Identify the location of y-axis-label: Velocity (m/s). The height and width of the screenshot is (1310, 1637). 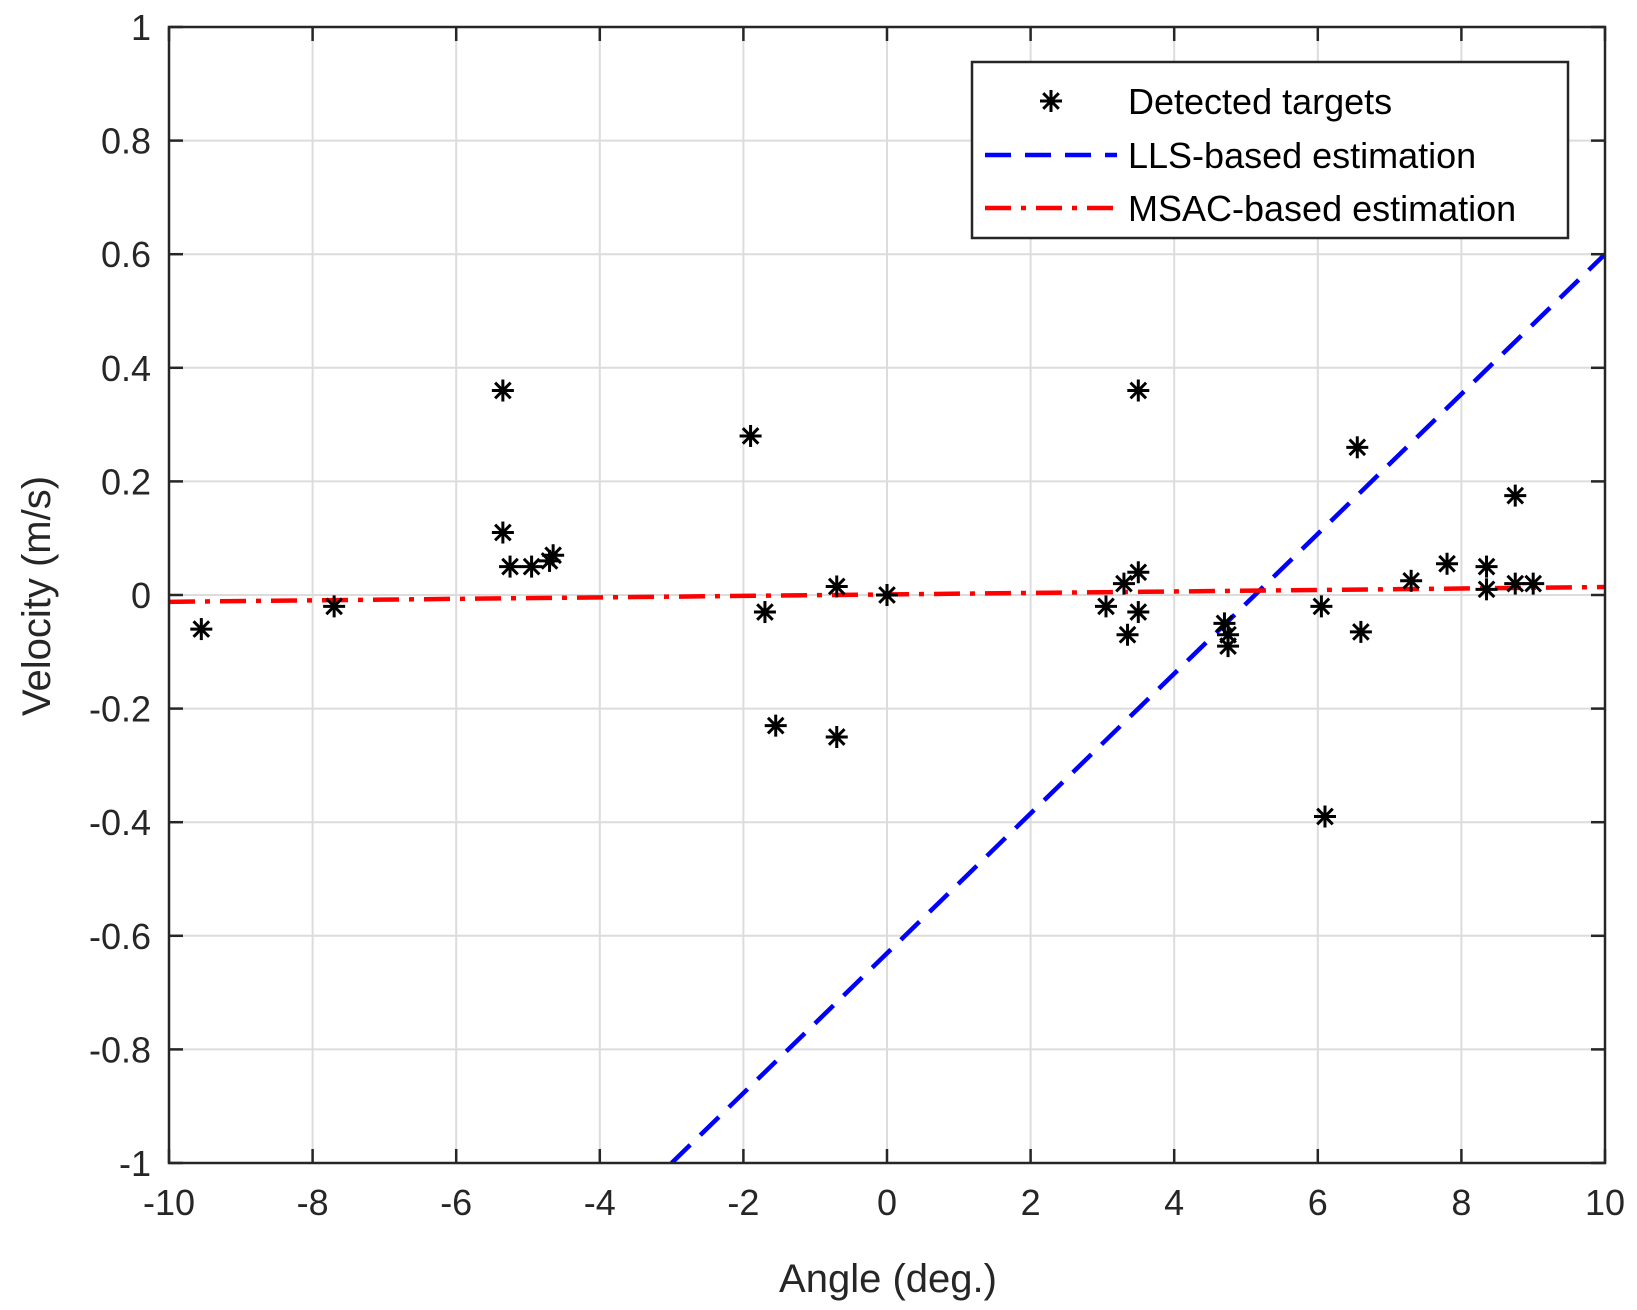
(37, 596).